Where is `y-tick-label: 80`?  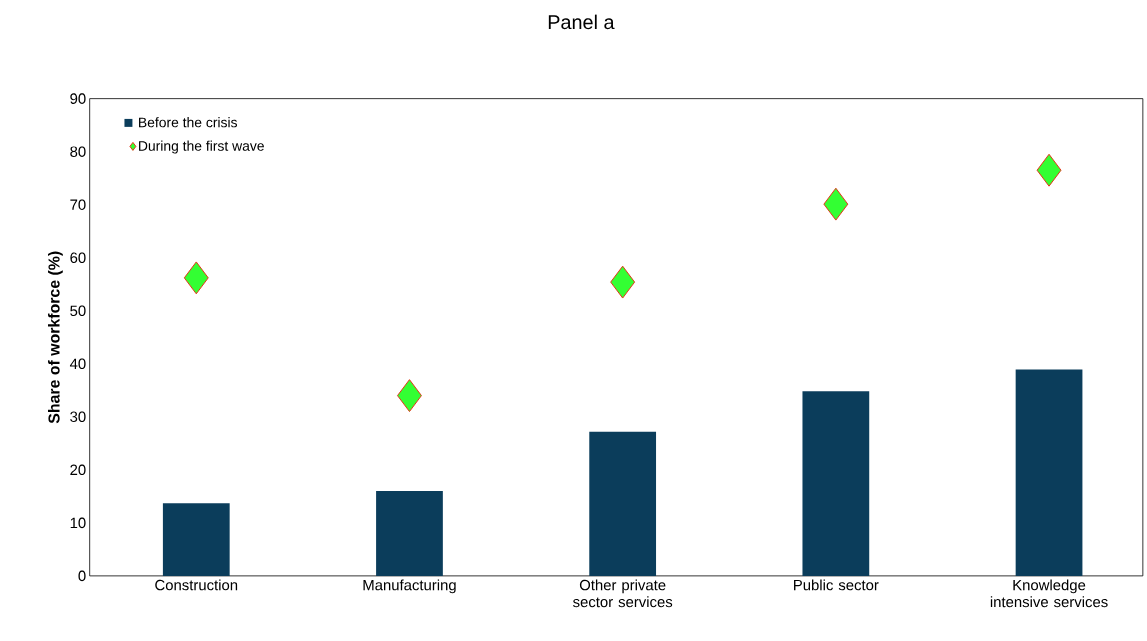 y-tick-label: 80 is located at coordinates (78, 152).